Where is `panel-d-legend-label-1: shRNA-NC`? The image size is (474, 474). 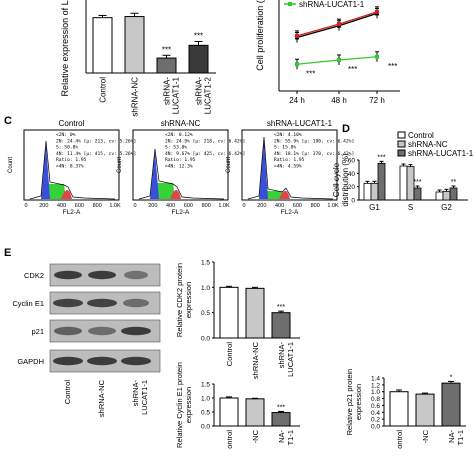
panel-d-legend-label-1: shRNA-NC is located at coordinates (428, 144).